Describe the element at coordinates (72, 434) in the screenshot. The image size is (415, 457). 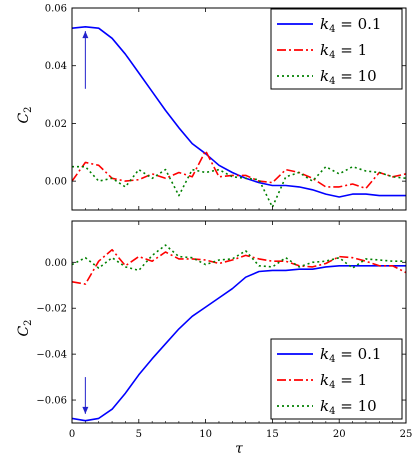
I see `x-tick-label: 0` at that location.